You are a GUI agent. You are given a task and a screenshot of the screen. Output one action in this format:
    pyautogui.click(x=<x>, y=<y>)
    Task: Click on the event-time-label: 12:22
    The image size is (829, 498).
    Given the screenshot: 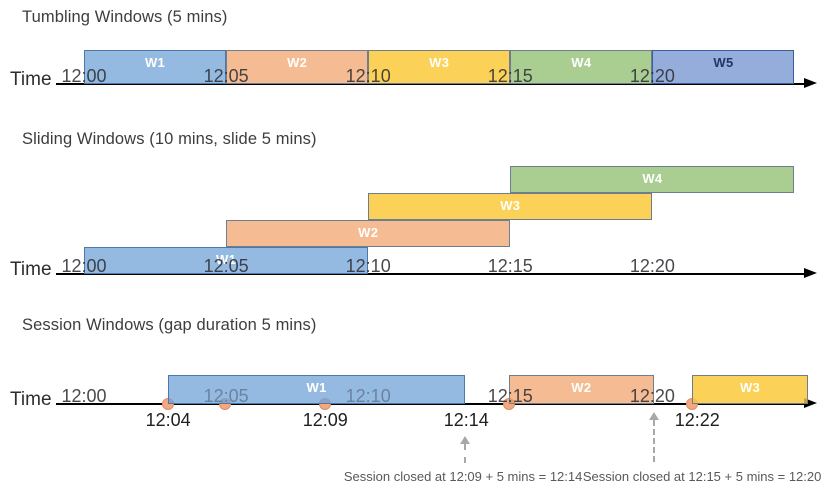 What is the action you would take?
    pyautogui.click(x=697, y=420)
    